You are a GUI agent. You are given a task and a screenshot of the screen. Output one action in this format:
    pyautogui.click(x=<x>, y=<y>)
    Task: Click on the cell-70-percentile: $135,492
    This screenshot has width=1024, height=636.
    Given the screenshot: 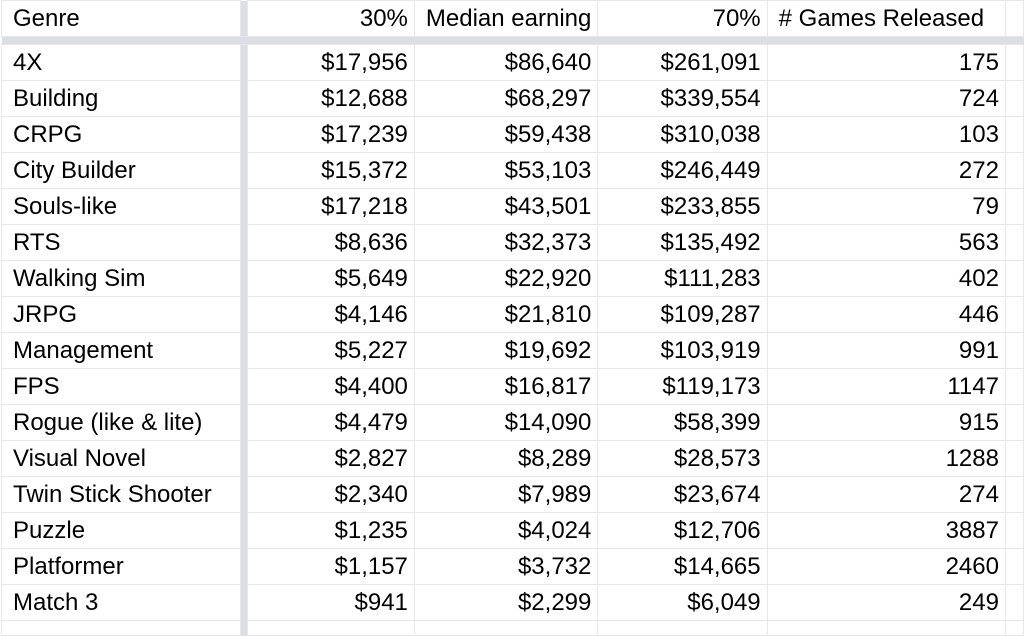 What is the action you would take?
    pyautogui.click(x=682, y=242)
    